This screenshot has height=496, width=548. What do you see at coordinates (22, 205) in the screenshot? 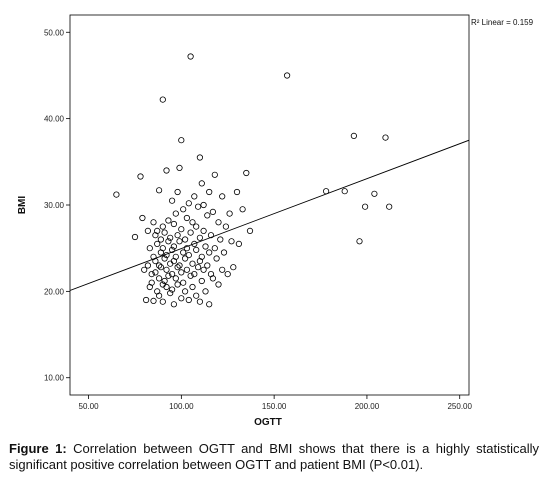
I see `y-axis-title: BMI` at bounding box center [22, 205].